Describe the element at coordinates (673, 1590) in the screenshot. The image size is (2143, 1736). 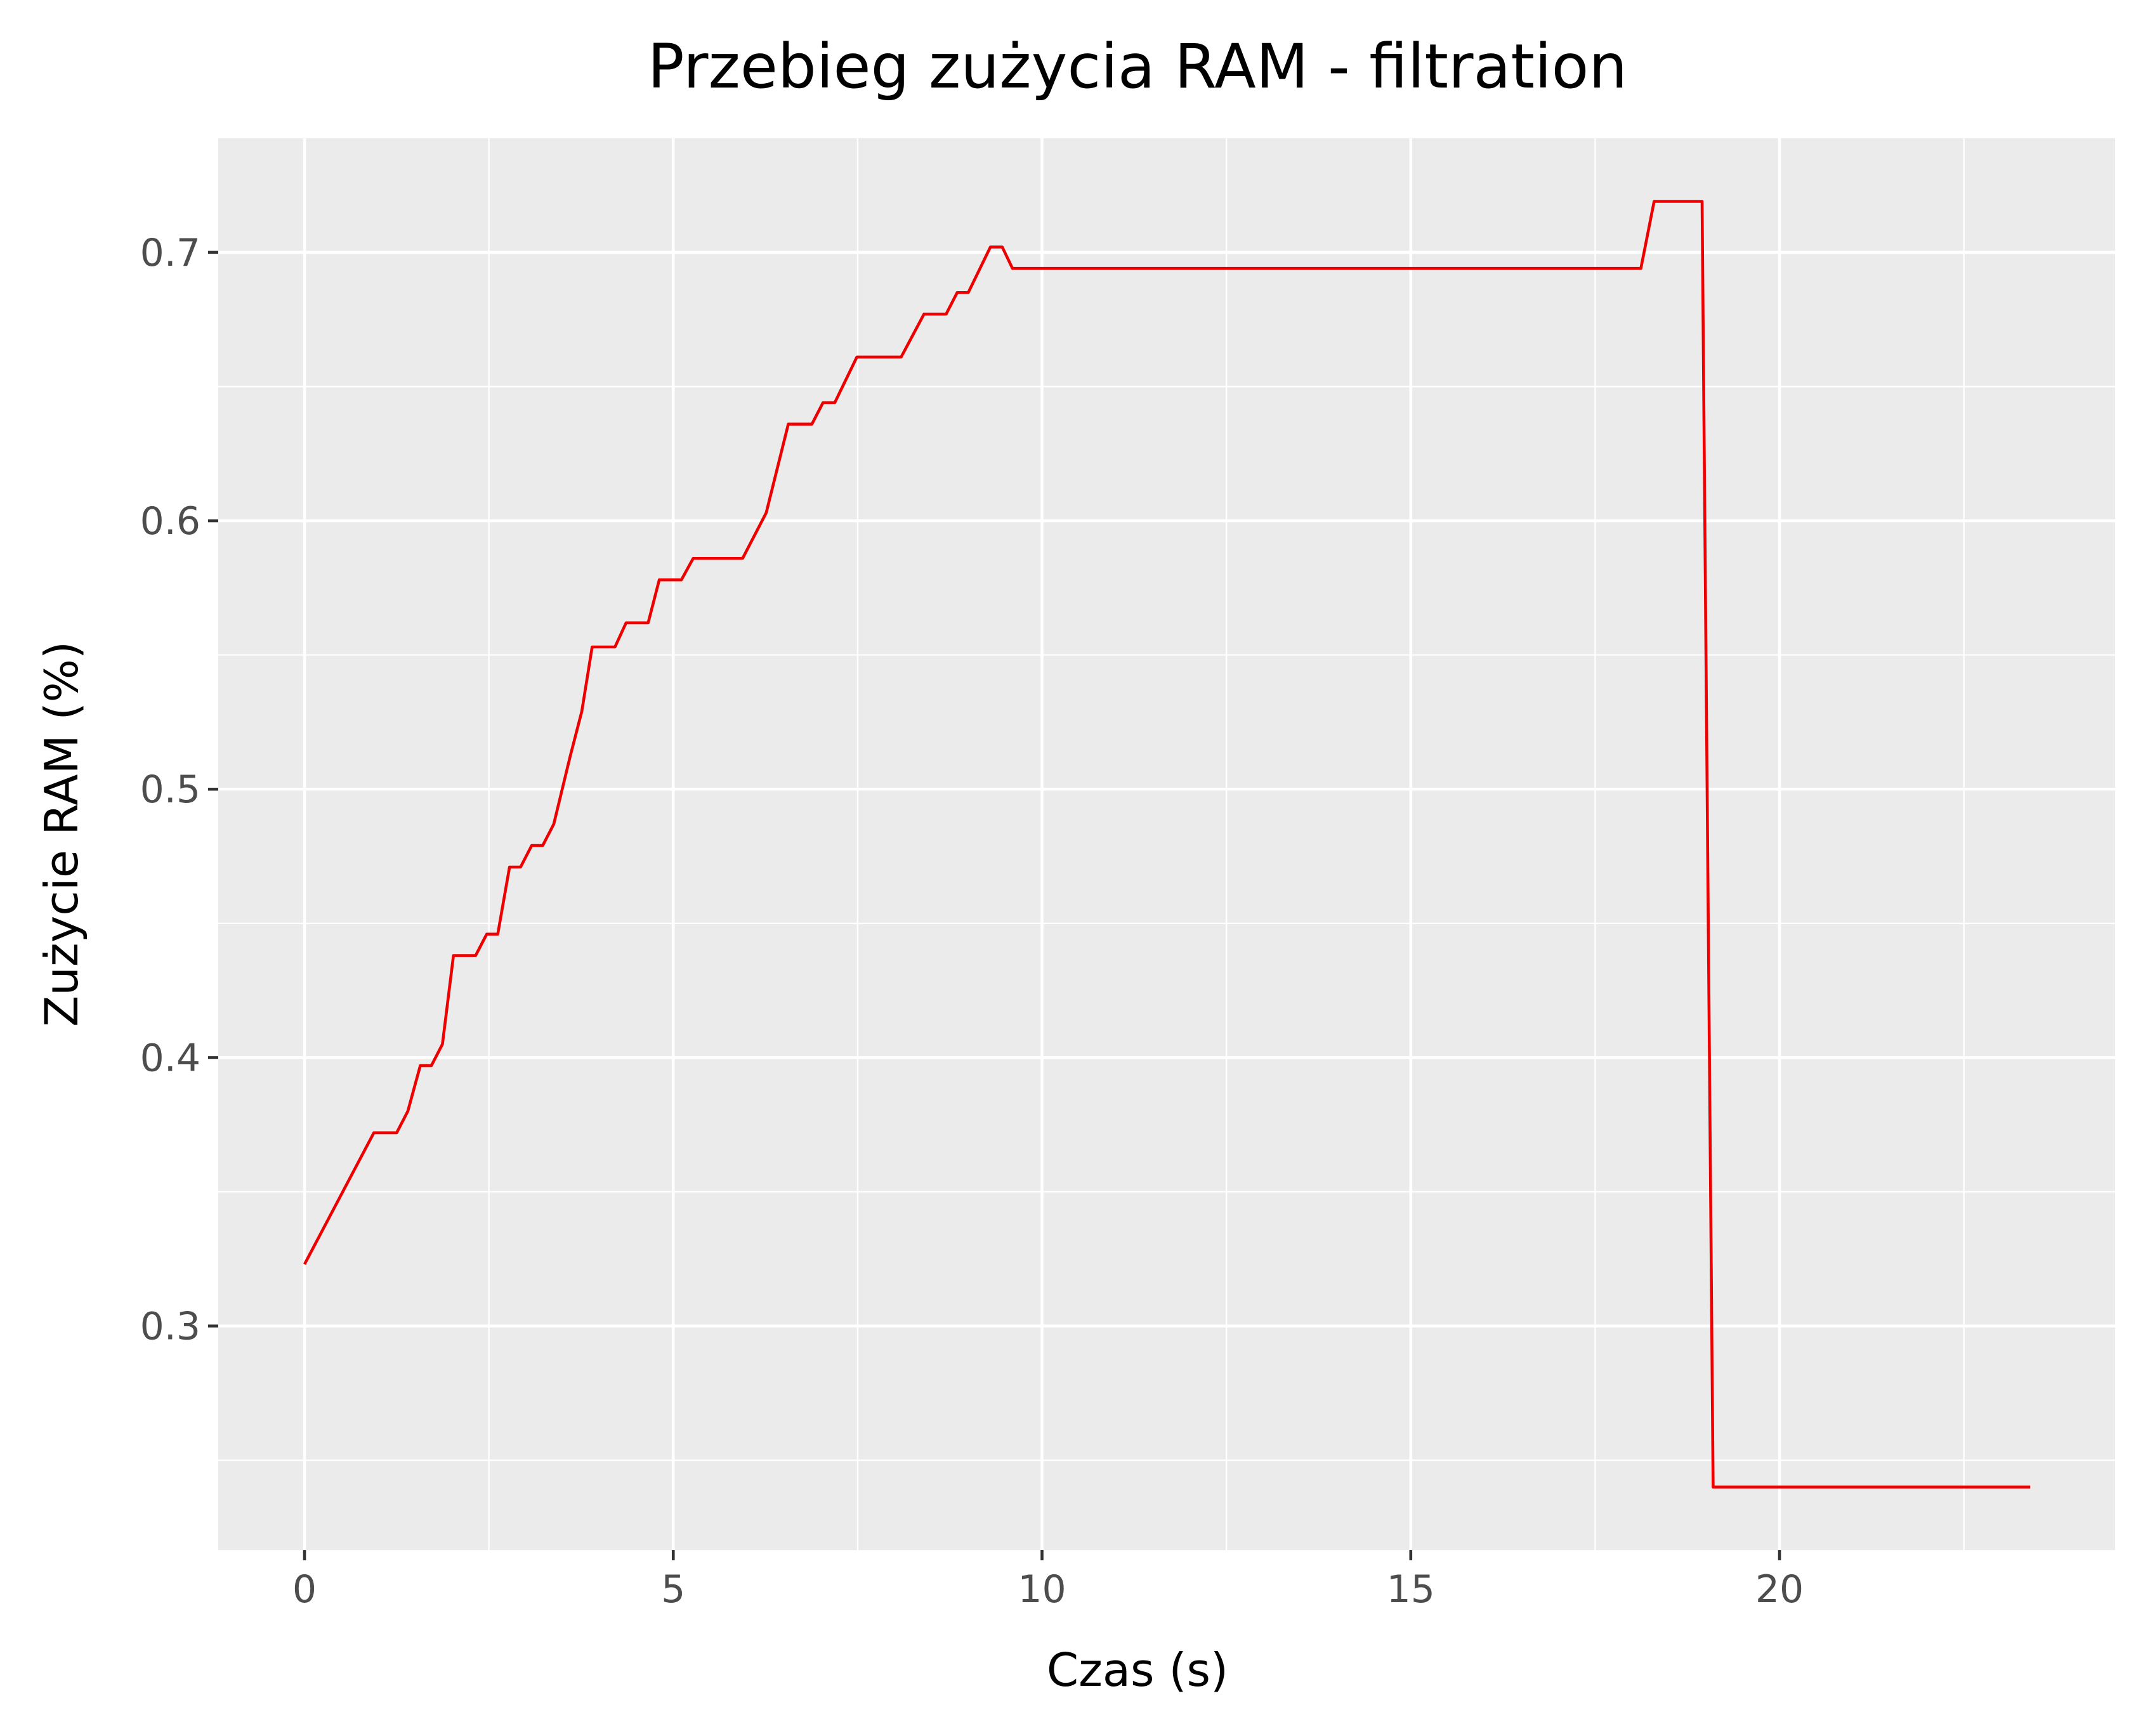
I see `x-tick-label: 5` at that location.